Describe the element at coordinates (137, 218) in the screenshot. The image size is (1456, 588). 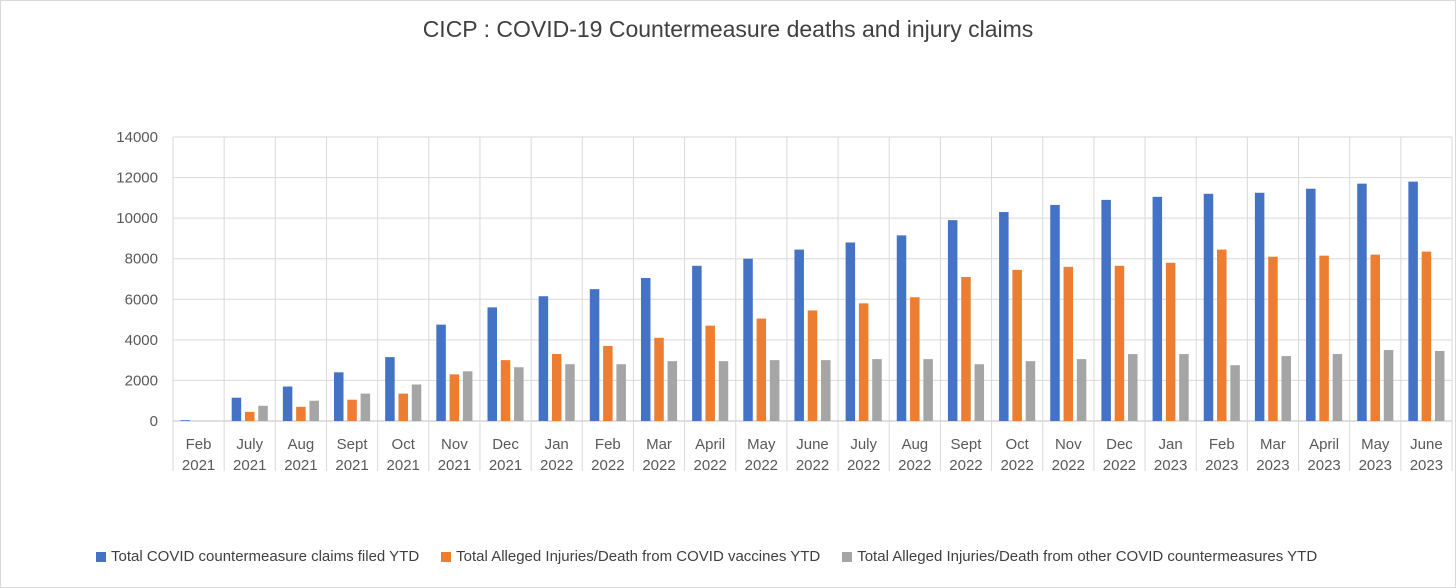
I see `y-tick-label: 10000` at that location.